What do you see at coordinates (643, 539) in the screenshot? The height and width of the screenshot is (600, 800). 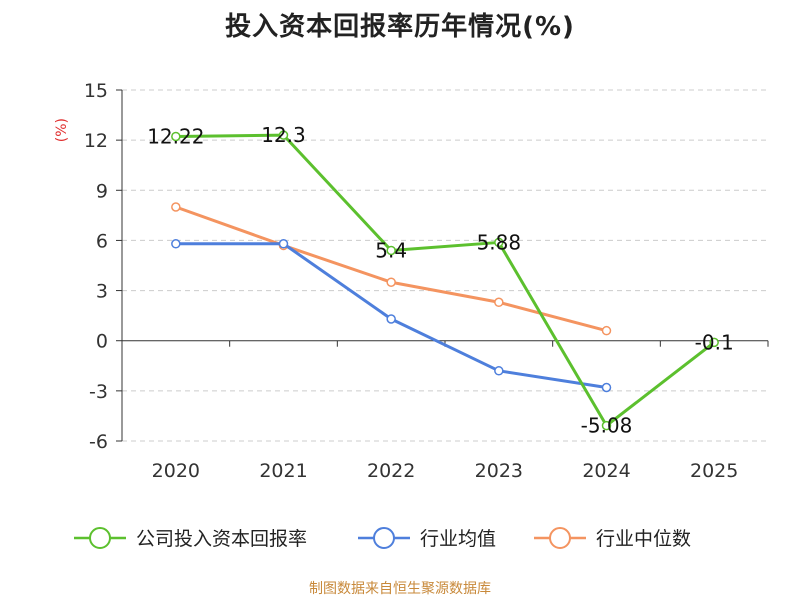 I see `legend-label: 行业中位数` at bounding box center [643, 539].